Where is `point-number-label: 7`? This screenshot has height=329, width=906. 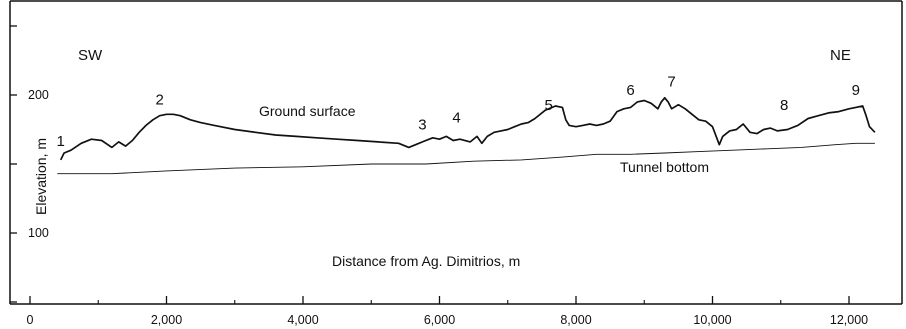
point-number-label: 7 is located at coordinates (671, 82).